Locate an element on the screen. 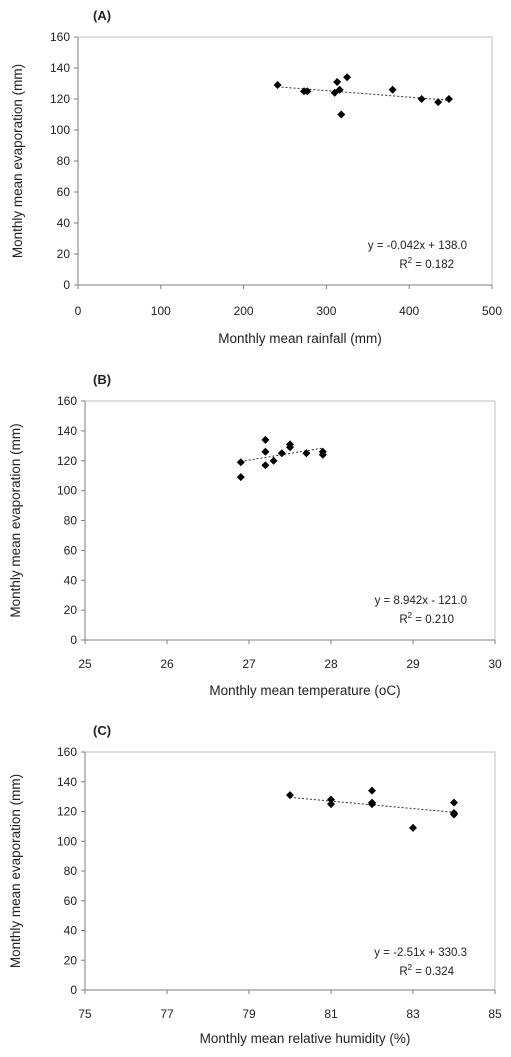 The width and height of the screenshot is (511, 1057). trendline-equation: y = -0.042x + 138.0 is located at coordinates (417, 246).